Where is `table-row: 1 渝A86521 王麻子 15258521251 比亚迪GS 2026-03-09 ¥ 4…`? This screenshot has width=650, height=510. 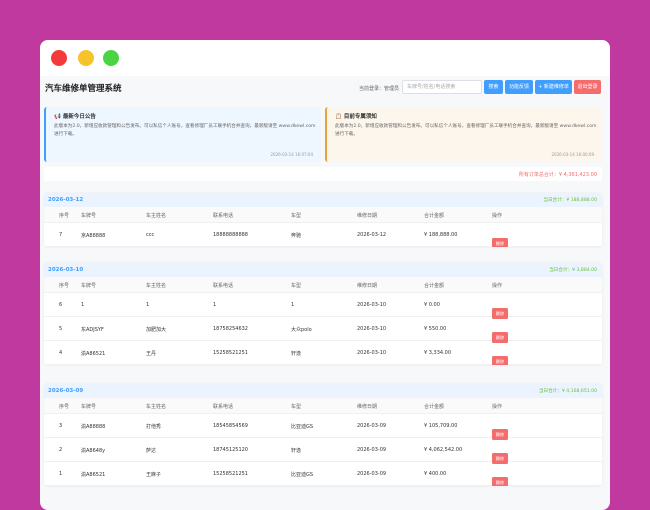 table-row: 1 渝A86521 王麻子 15258521251 比亚迪GS 2026-03-09 ¥ 4… is located at coordinates (323, 474).